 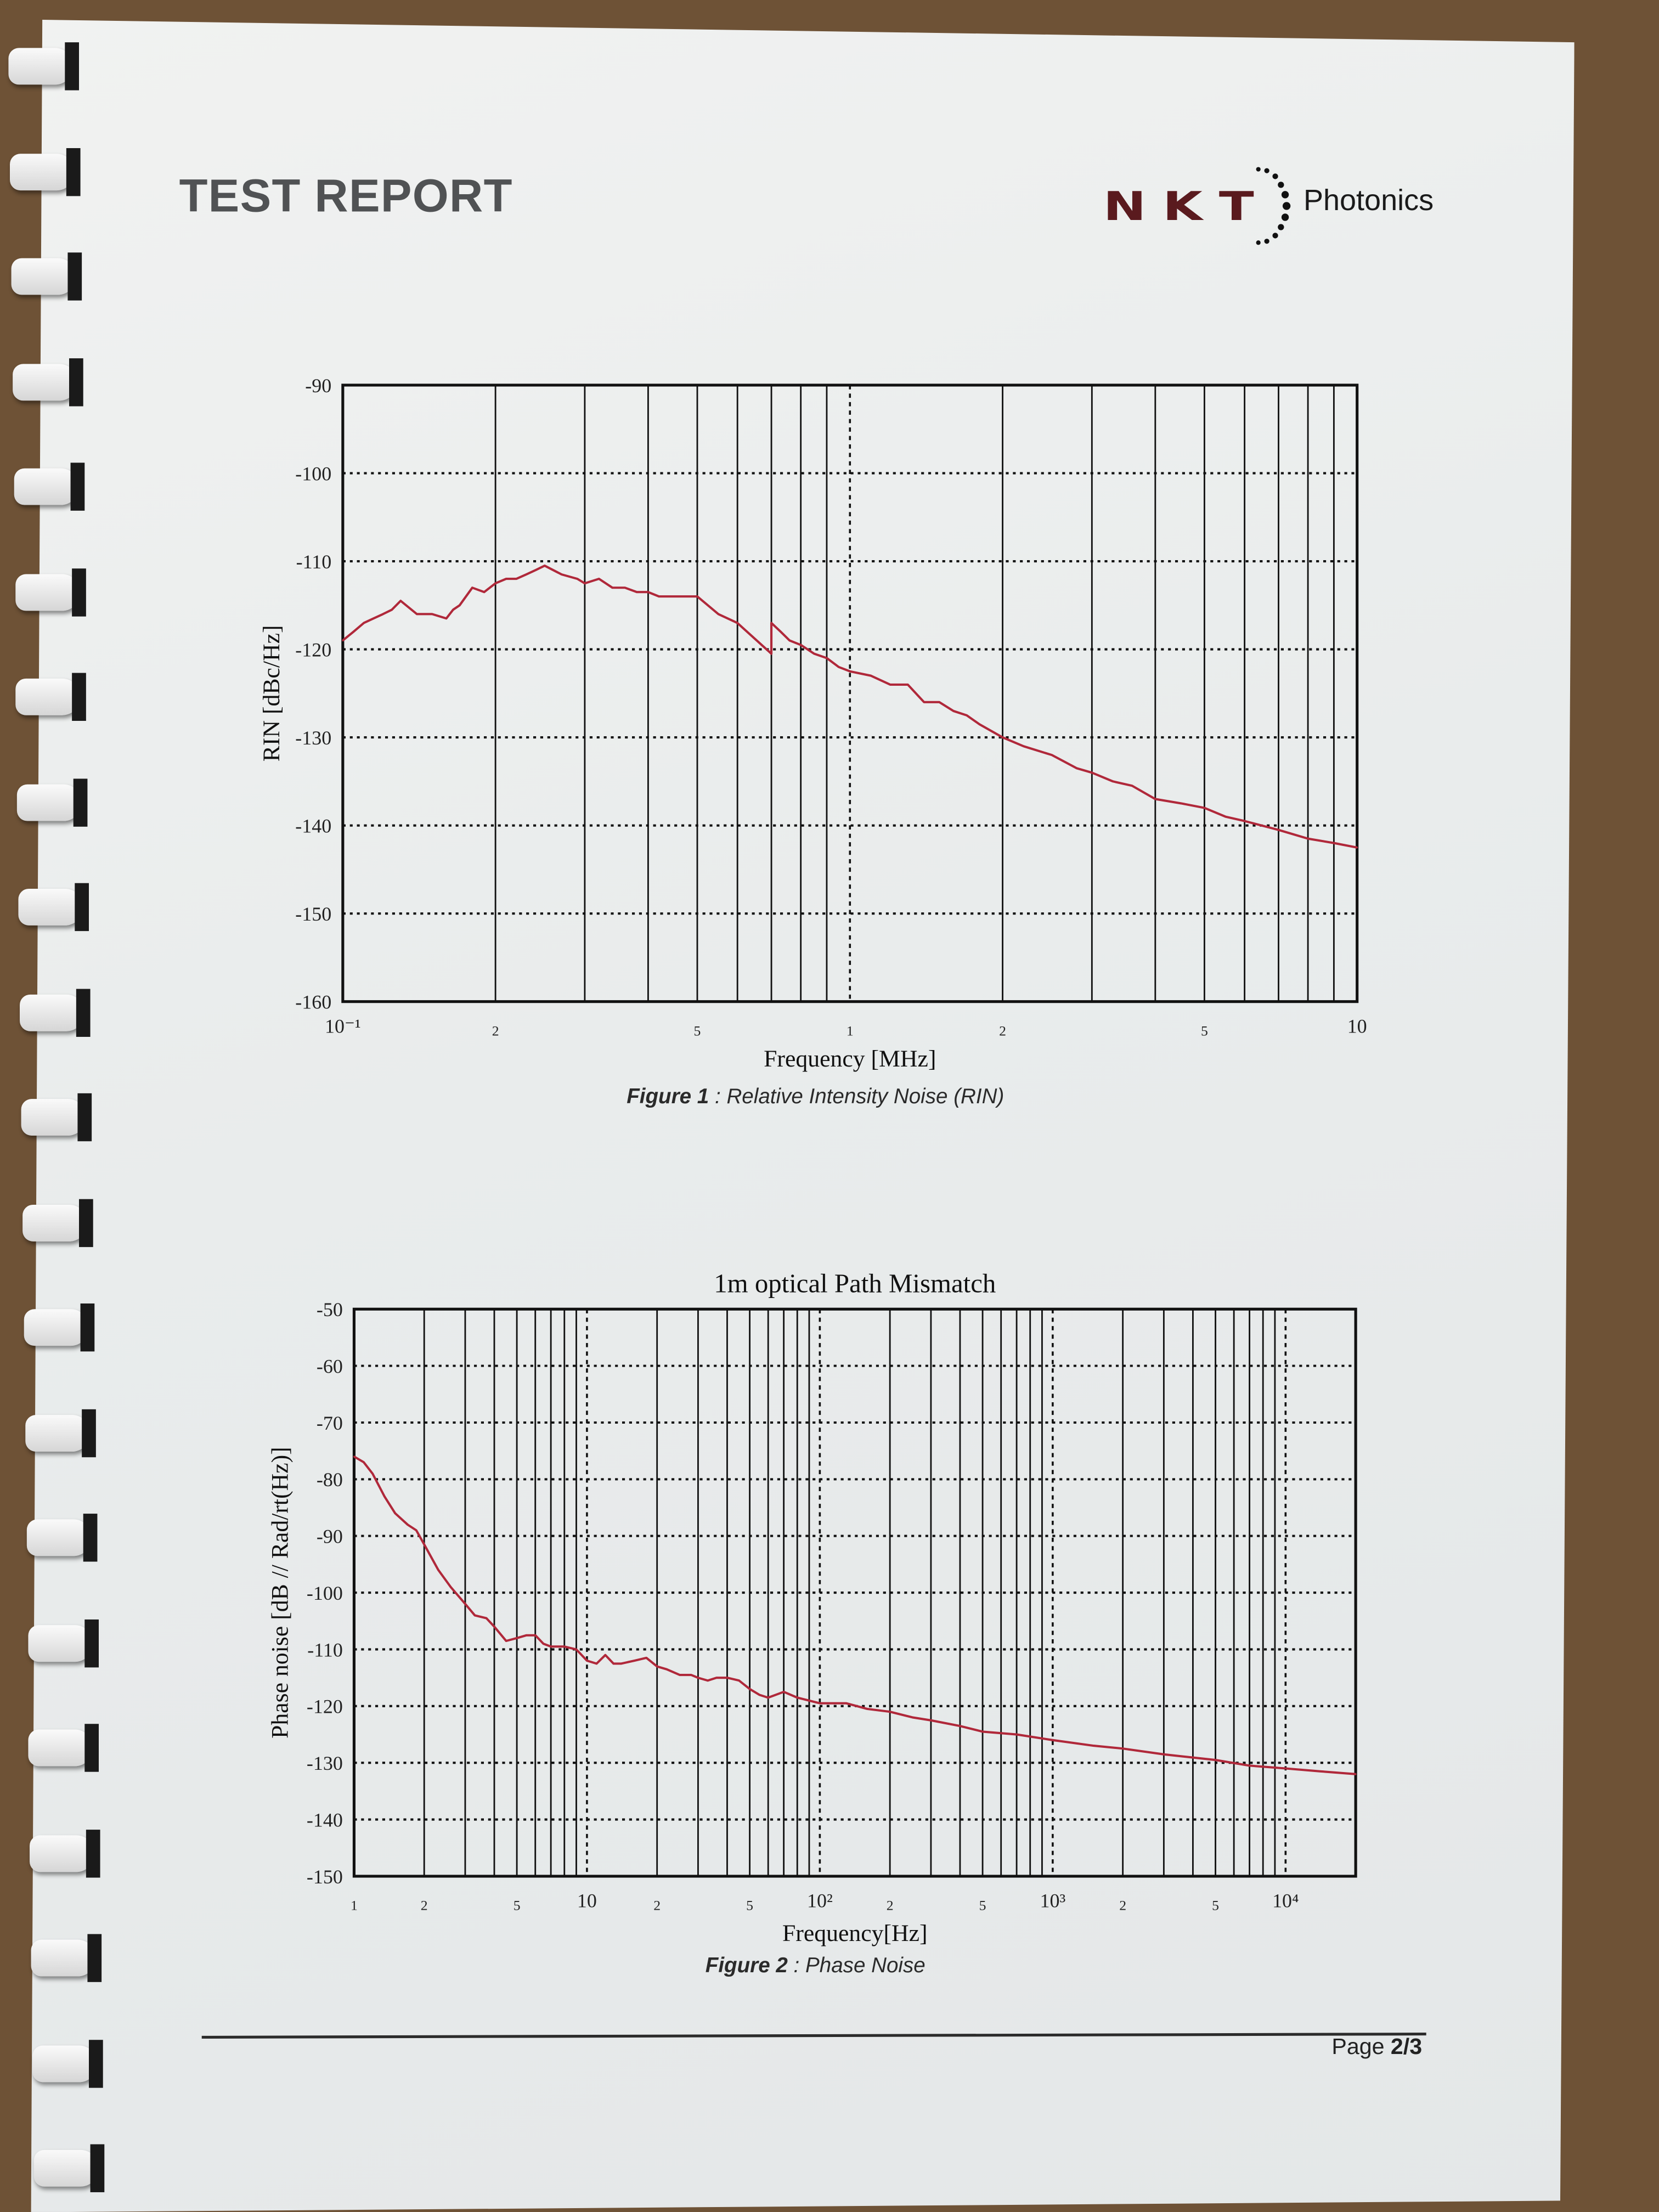 I want to click on y-axis-label: Phase noise [dB // Rad/rt(Hz)], so click(x=280, y=1593).